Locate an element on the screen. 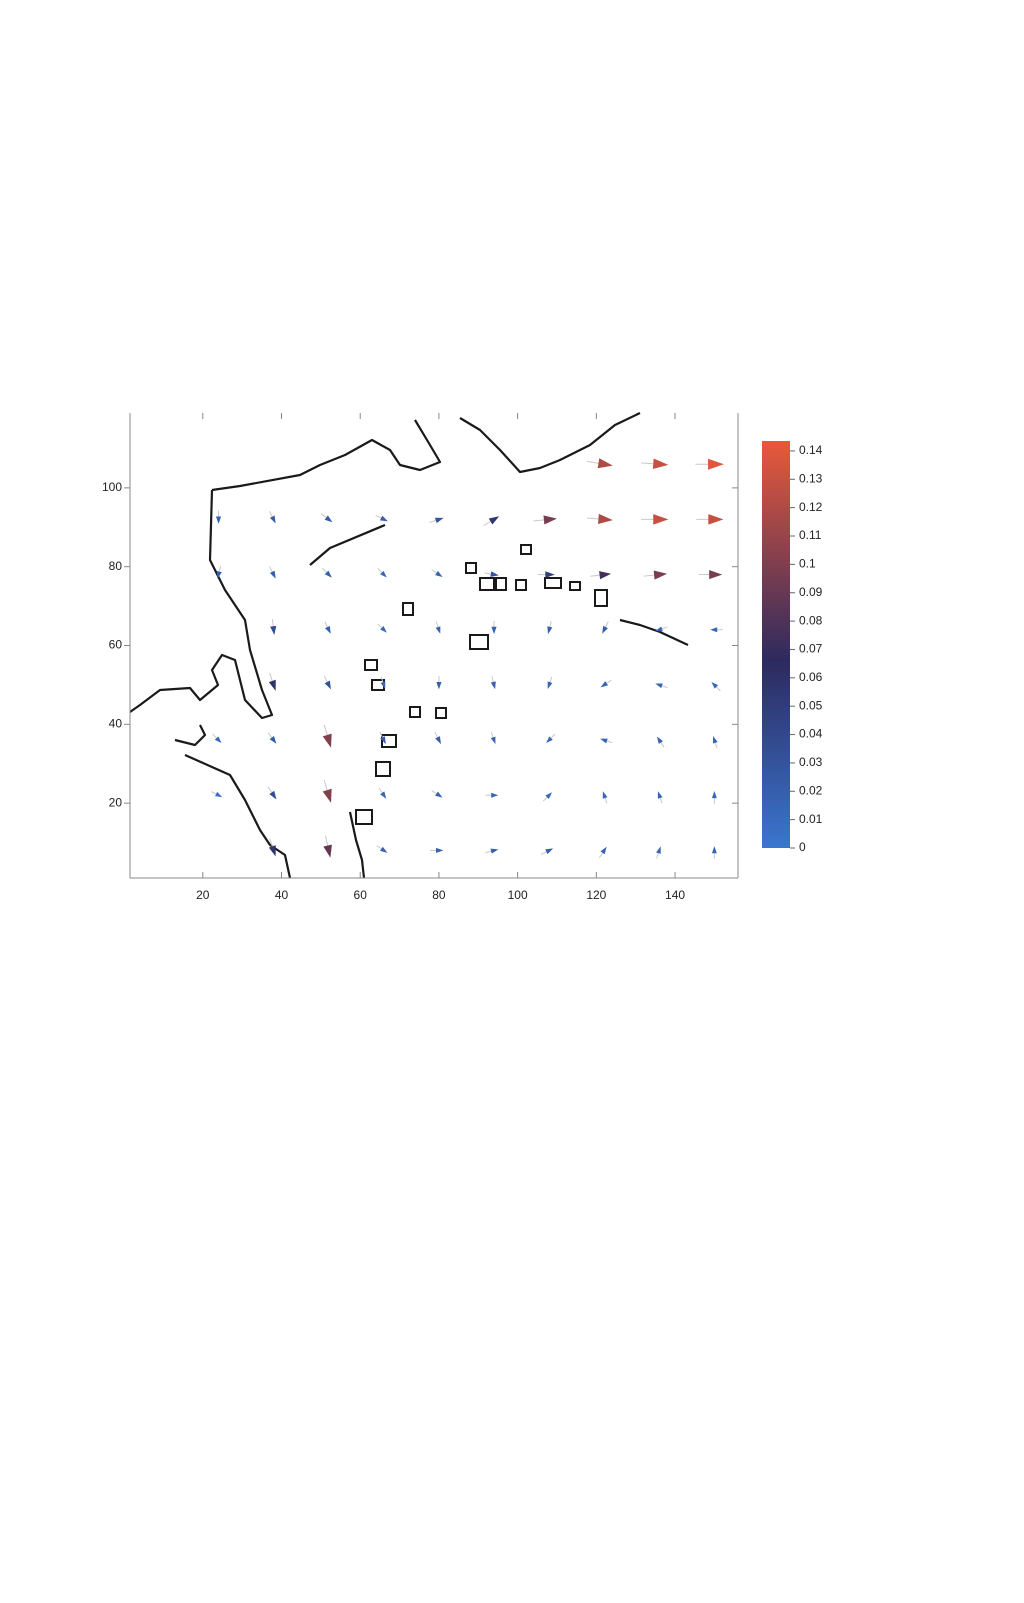 Image resolution: width=1024 pixels, height=1603 pixels. x-tick-label: 140 is located at coordinates (675, 895).